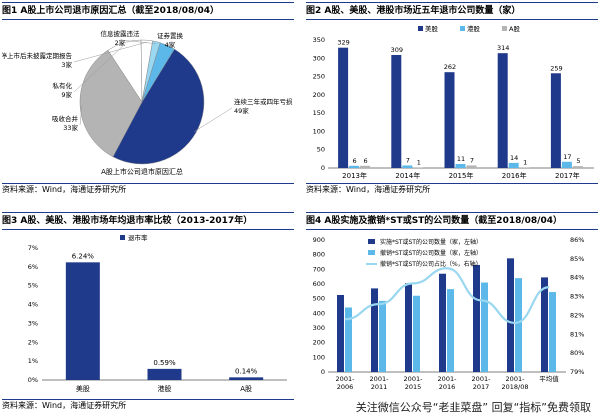  I want to click on slice-label: 私有化, so click(63, 85).